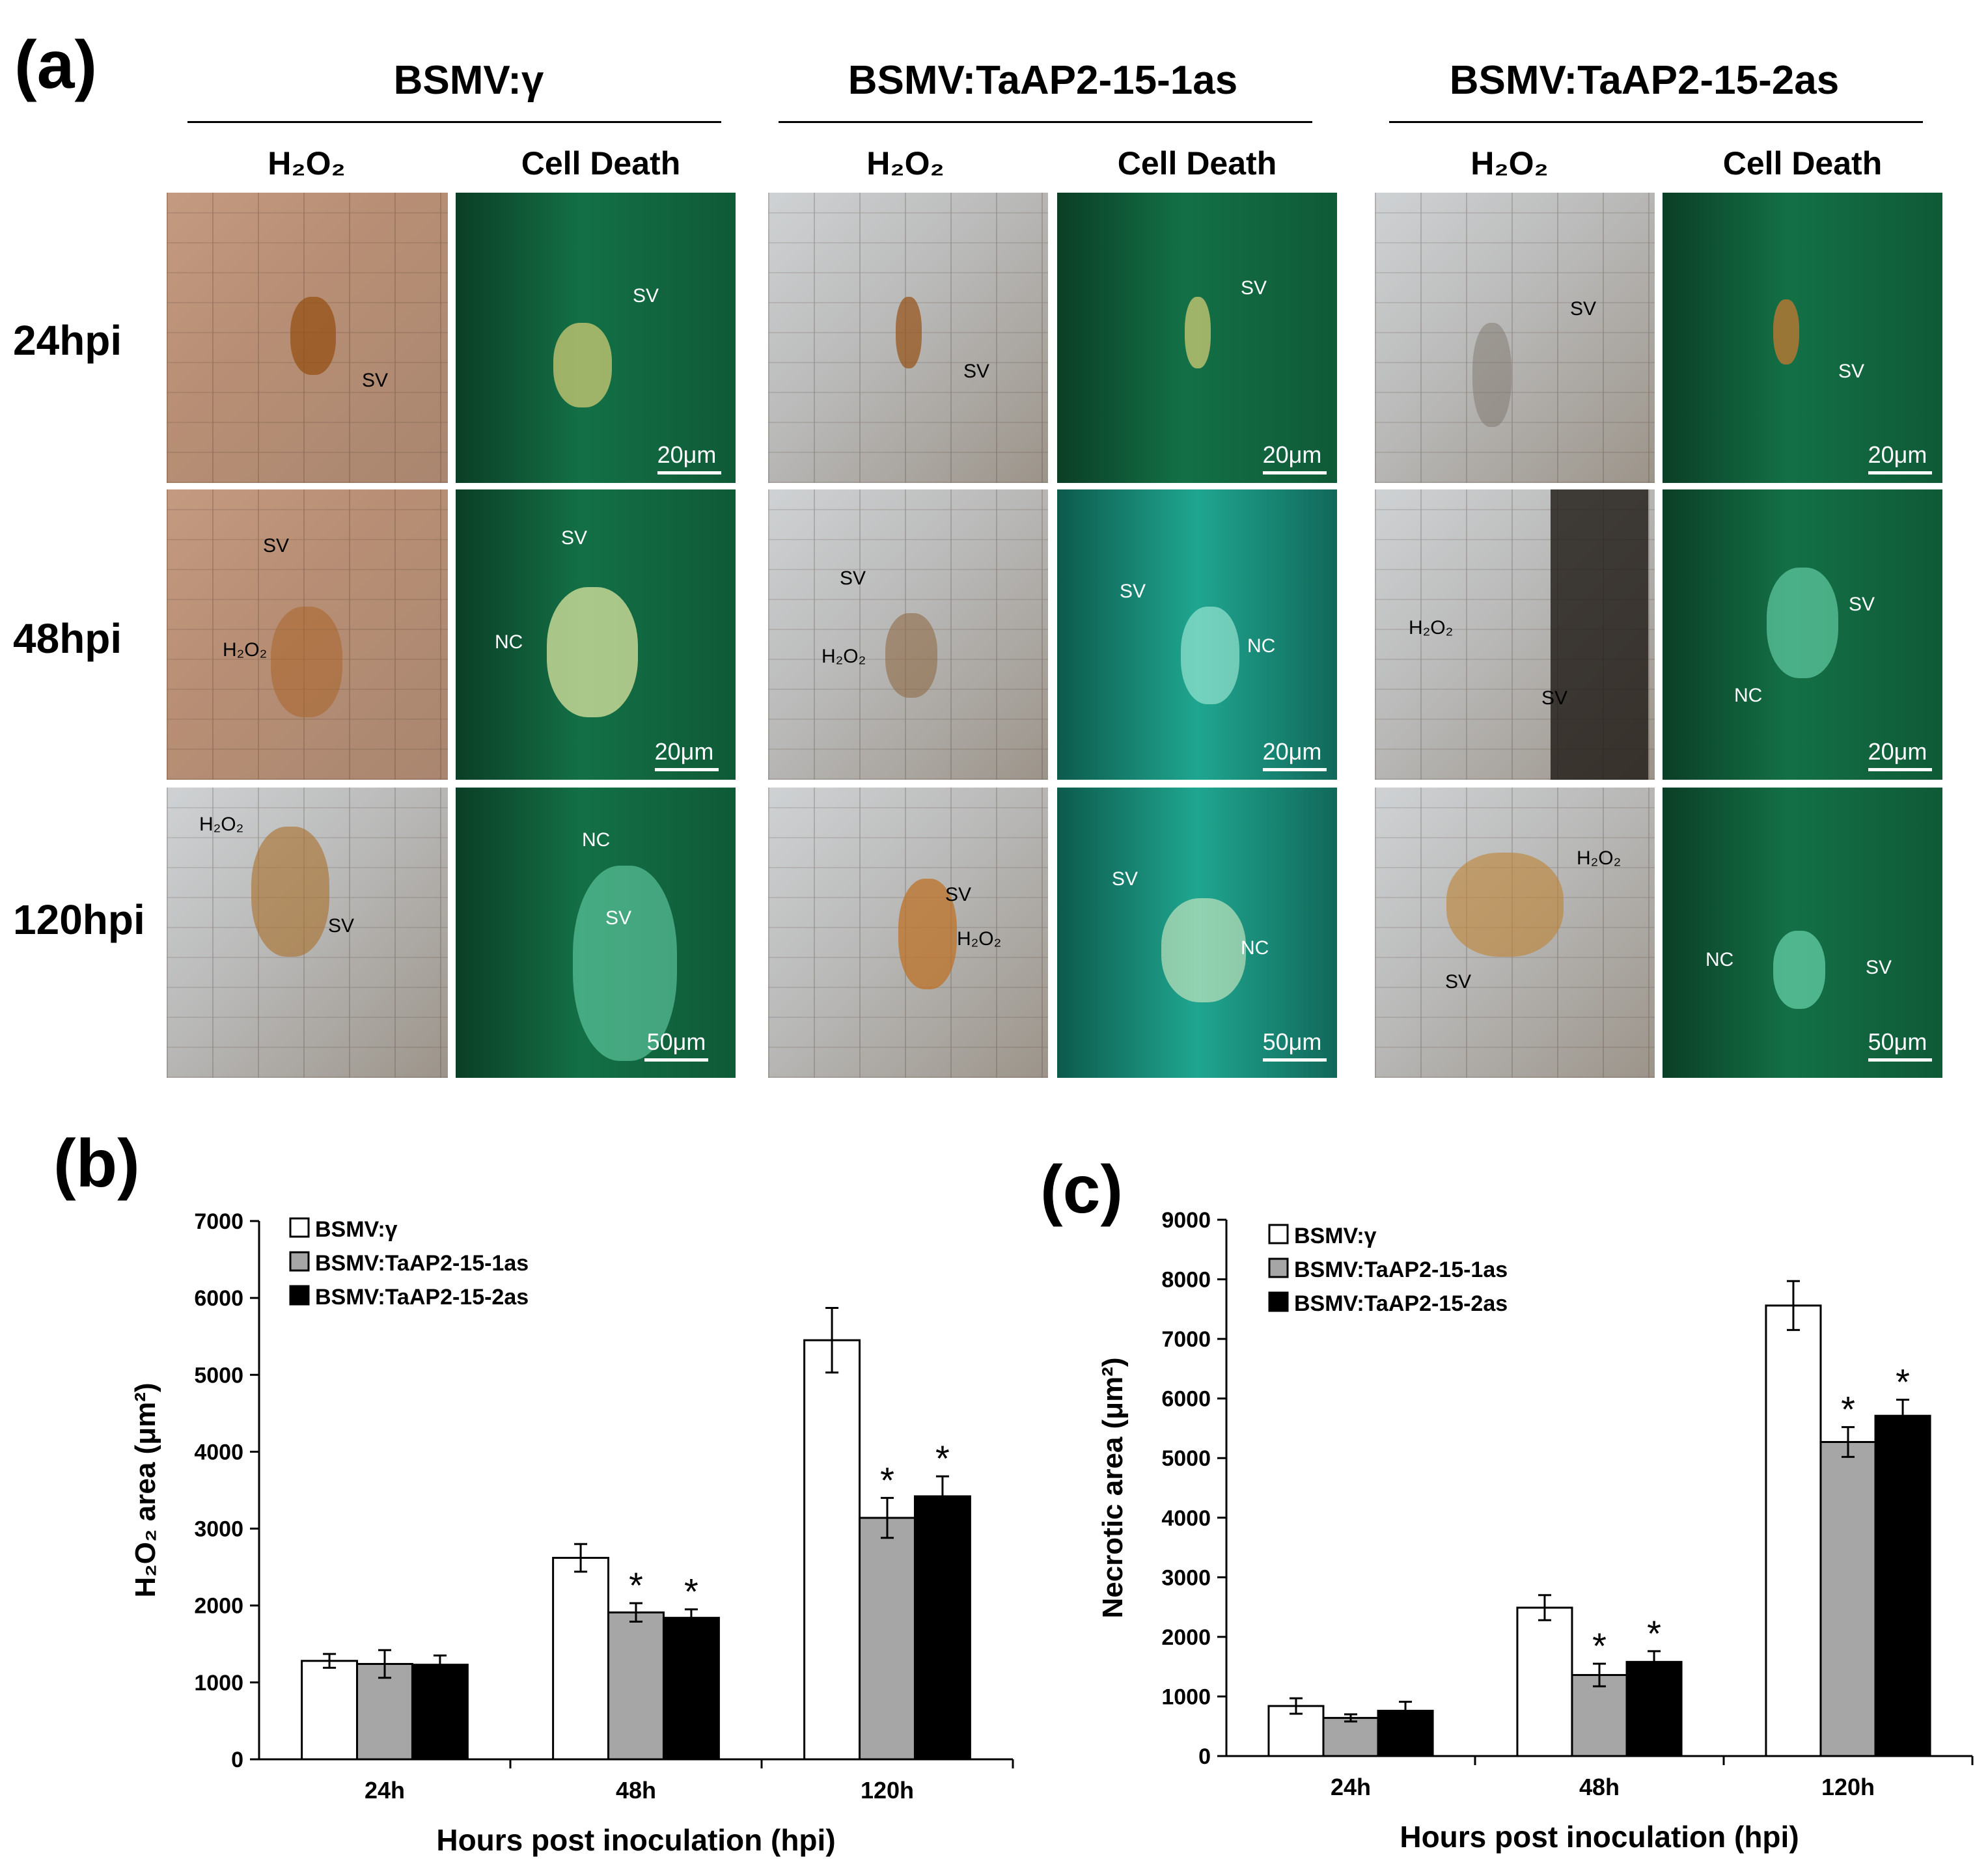 The image size is (1988, 1868). Describe the element at coordinates (468, 80) in the screenshot. I see `group-title-control: BSMV:γ` at that location.